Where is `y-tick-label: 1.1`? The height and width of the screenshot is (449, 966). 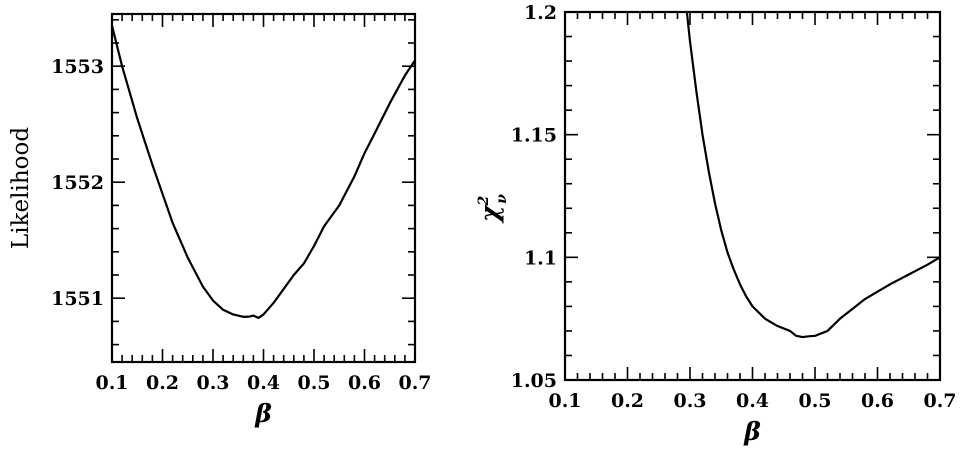
y-tick-label: 1.1 is located at coordinates (540, 258).